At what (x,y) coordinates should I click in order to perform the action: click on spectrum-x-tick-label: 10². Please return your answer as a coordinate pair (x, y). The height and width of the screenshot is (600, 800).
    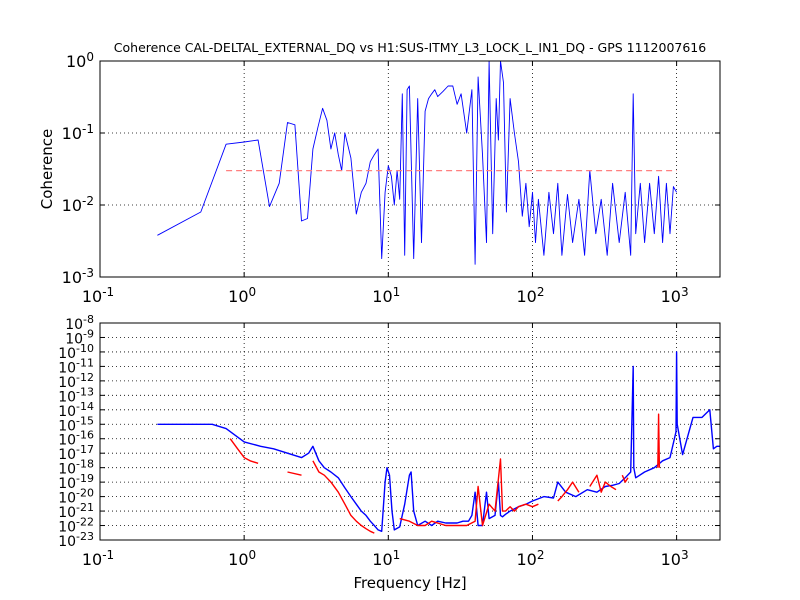
    Looking at the image, I should click on (530, 558).